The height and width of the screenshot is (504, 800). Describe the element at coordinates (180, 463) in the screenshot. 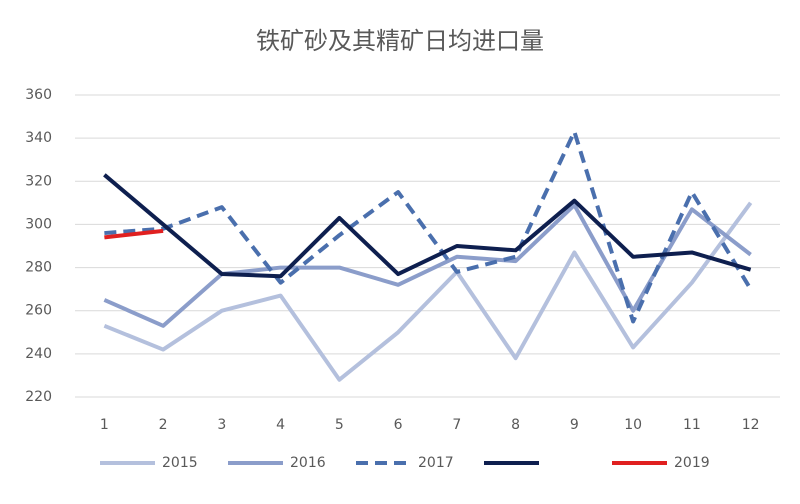

I see `legend-label: 2015` at that location.